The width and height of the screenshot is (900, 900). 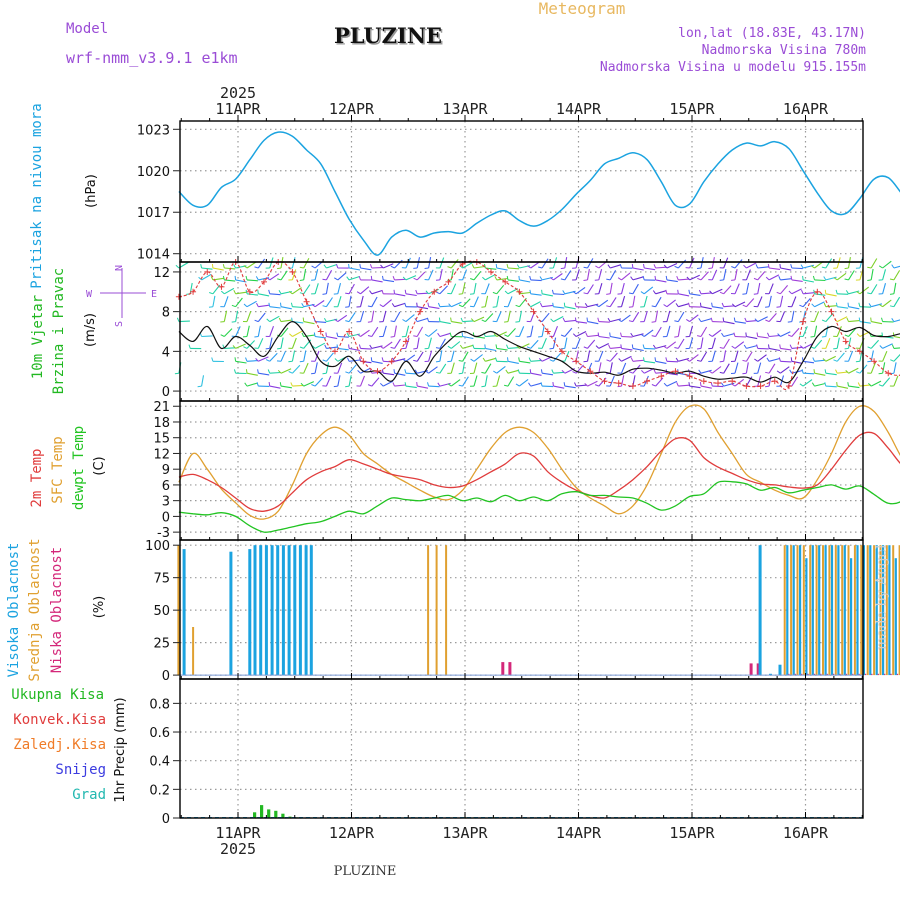 What do you see at coordinates (262, 811) in the screenshot?
I see `precip-bar` at bounding box center [262, 811].